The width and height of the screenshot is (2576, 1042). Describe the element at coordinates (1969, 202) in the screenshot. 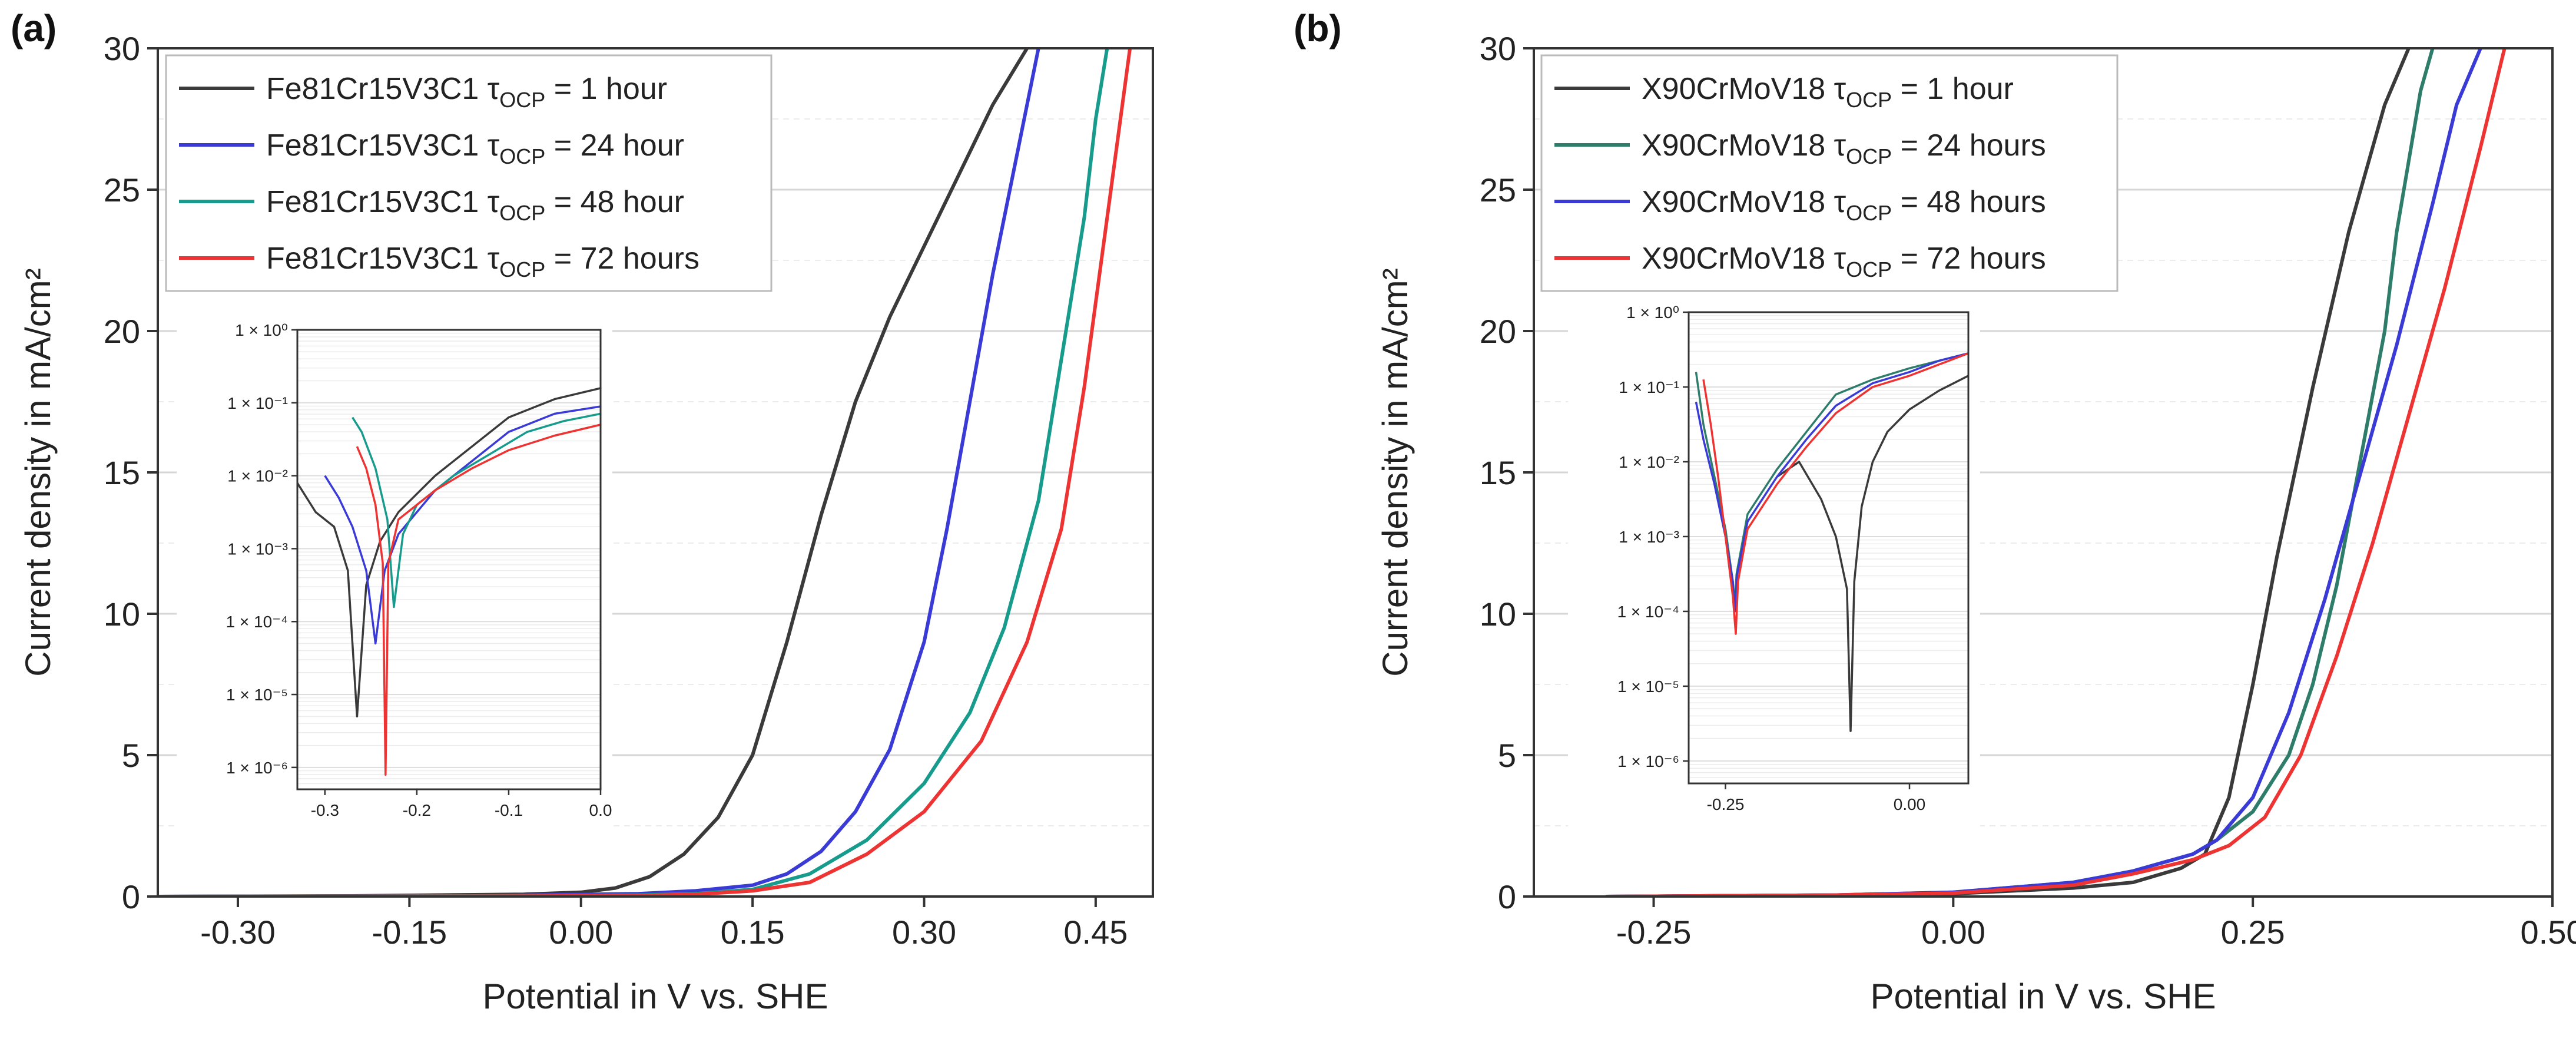

I see `legend-label-tail: = 48 hours` at that location.